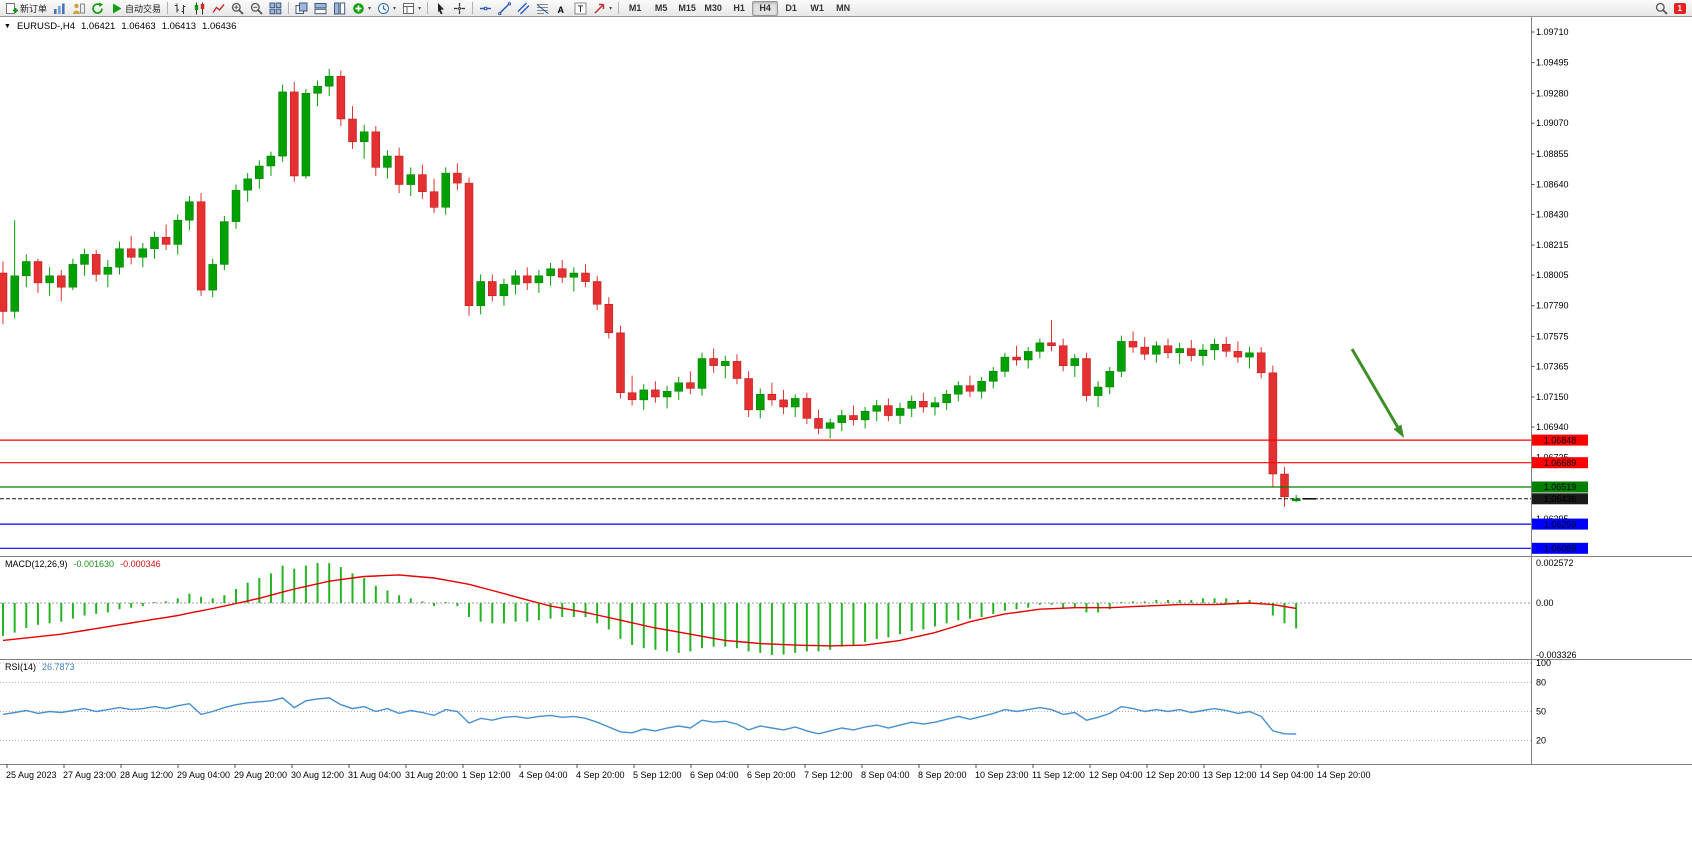  Describe the element at coordinates (180, 8) in the screenshot. I see `bar-chart-mode-button` at that location.